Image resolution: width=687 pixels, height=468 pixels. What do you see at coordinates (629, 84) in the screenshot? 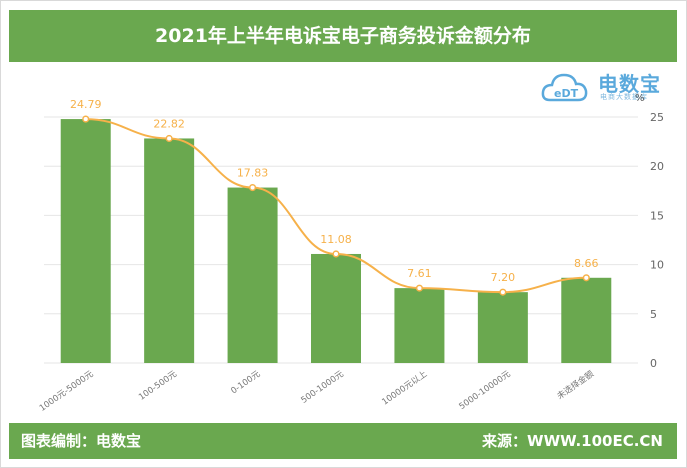
I see `logo-brand: 电数宝` at bounding box center [629, 84].